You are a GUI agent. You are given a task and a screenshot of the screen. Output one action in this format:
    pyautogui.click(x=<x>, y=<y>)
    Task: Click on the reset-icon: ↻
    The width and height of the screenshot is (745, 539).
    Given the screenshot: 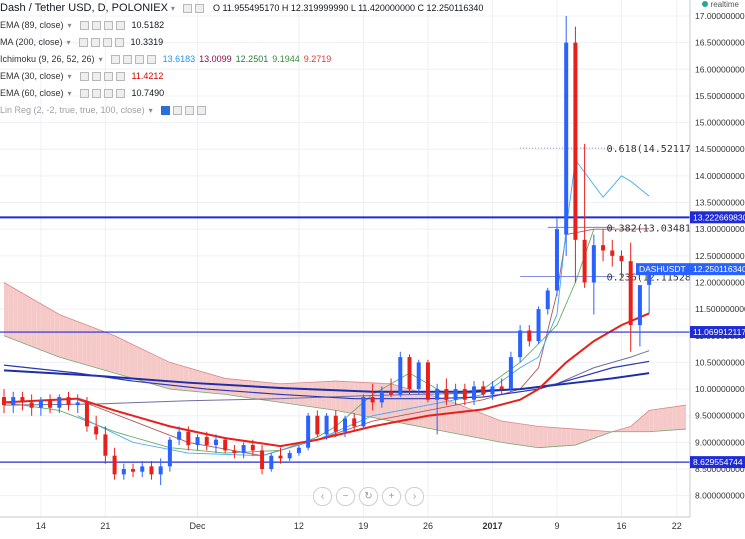 What is the action you would take?
    pyautogui.click(x=368, y=496)
    